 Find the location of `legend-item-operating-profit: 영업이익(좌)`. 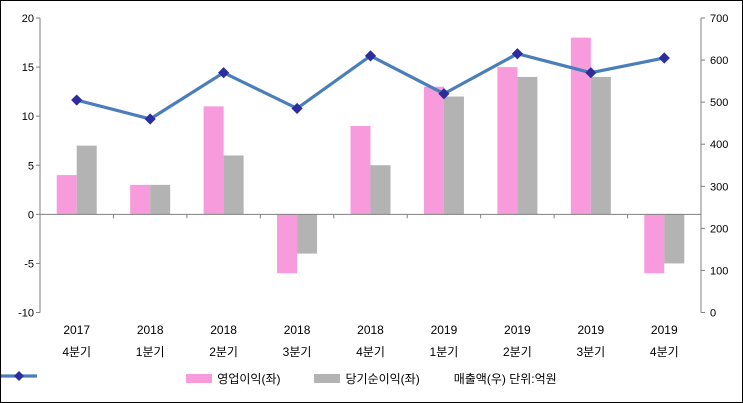

legend-item-operating-profit: 영업이익(좌) is located at coordinates (233, 378).